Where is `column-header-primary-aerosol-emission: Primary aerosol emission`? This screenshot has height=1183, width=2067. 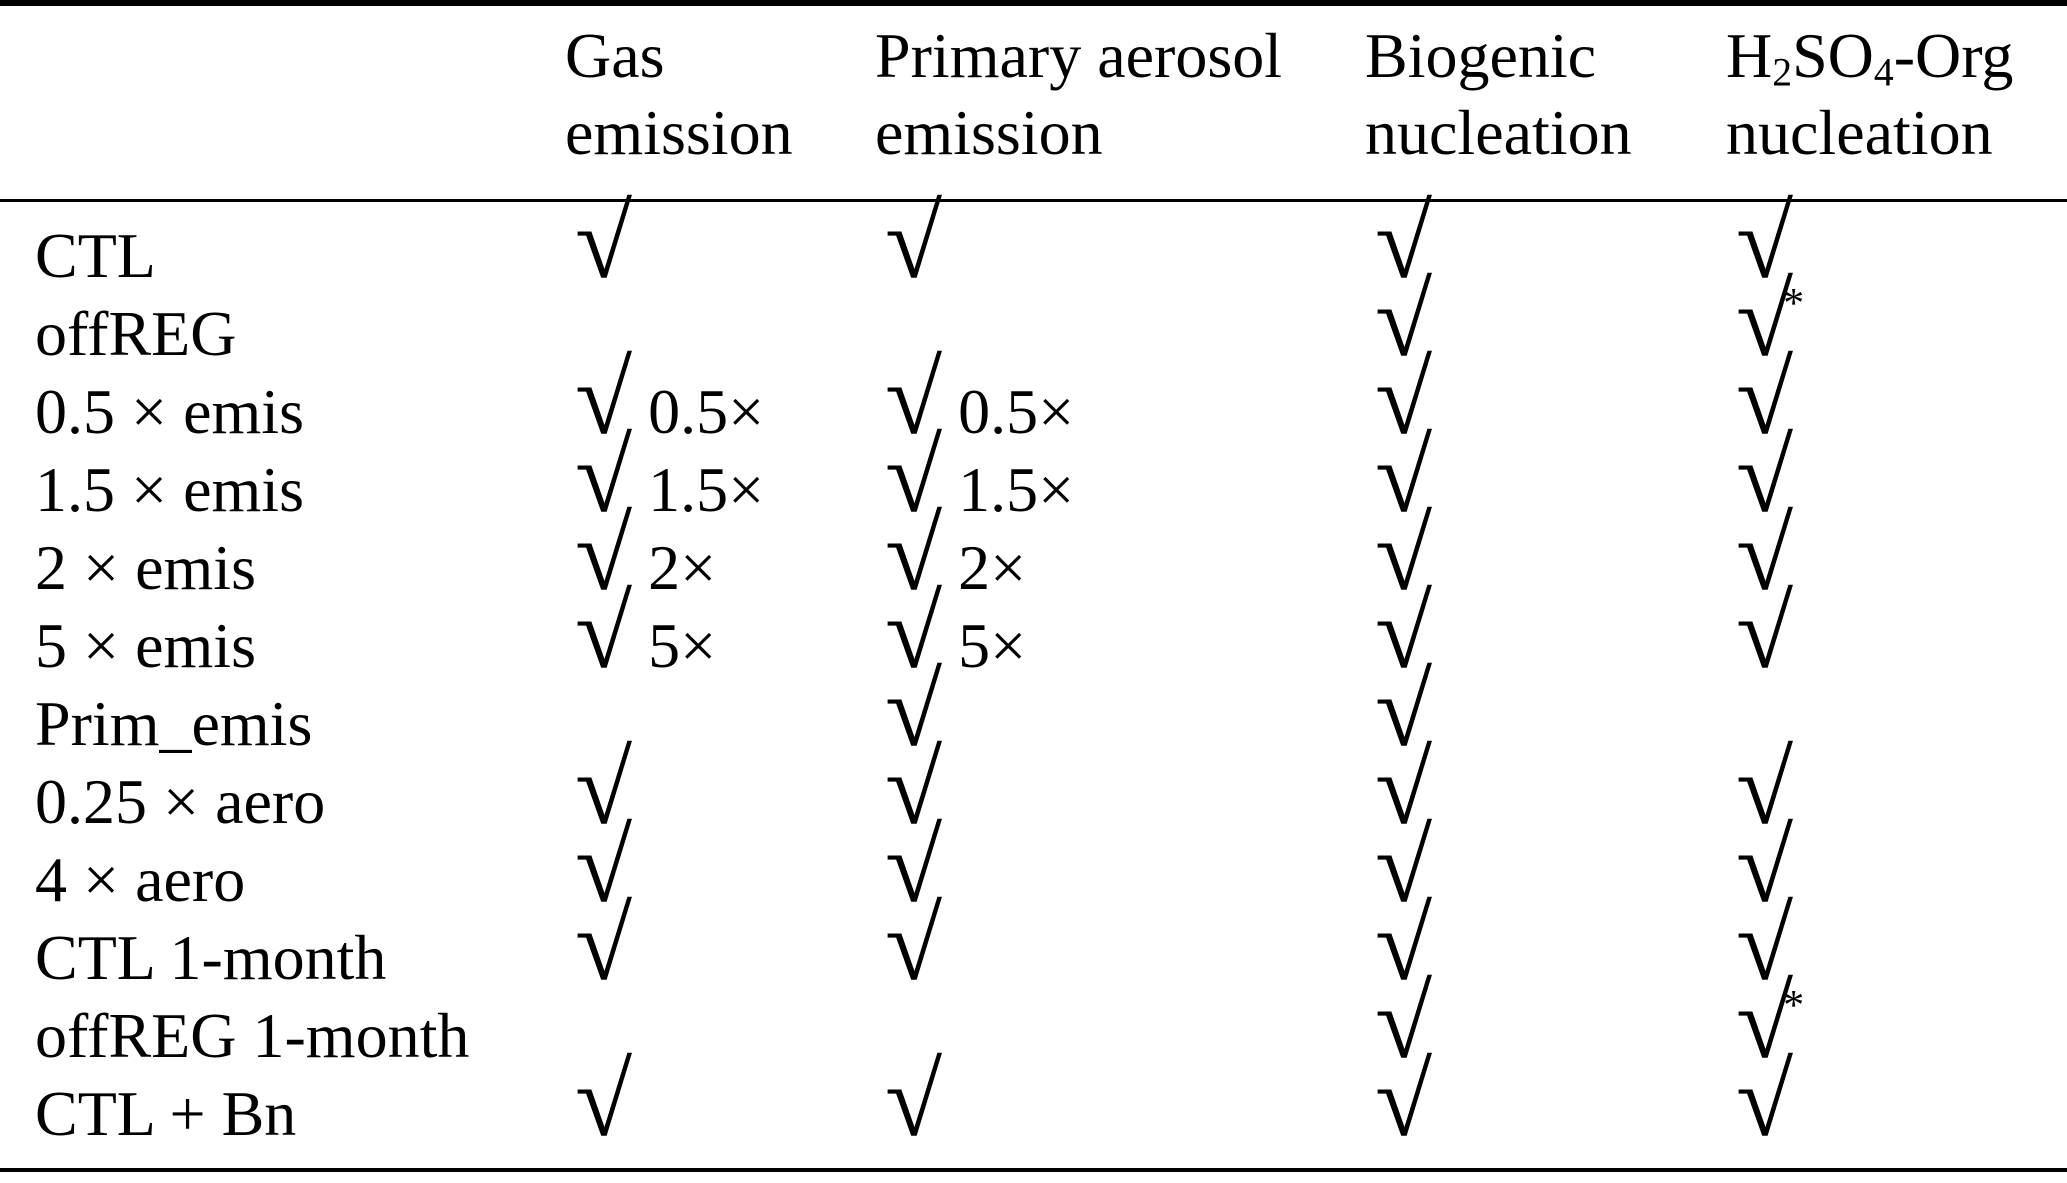 column-header-primary-aerosol-emission: Primary aerosol emission is located at coordinates (1120, 94).